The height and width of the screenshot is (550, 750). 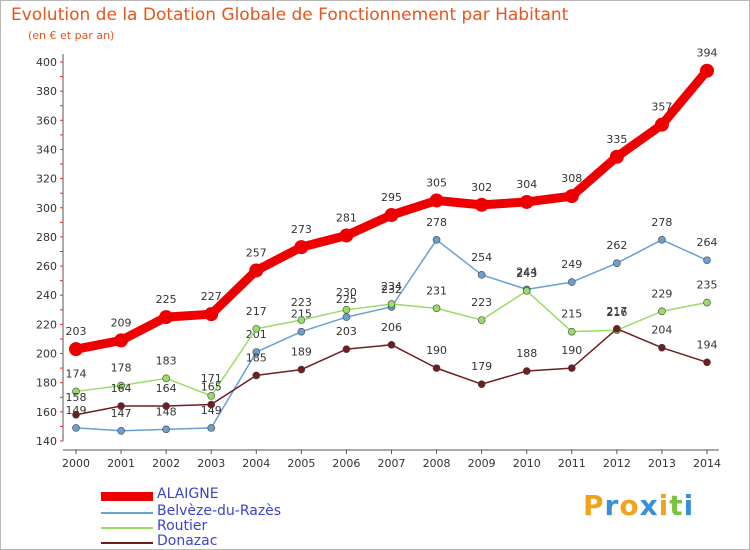 I want to click on data-label: 148, so click(x=166, y=411).